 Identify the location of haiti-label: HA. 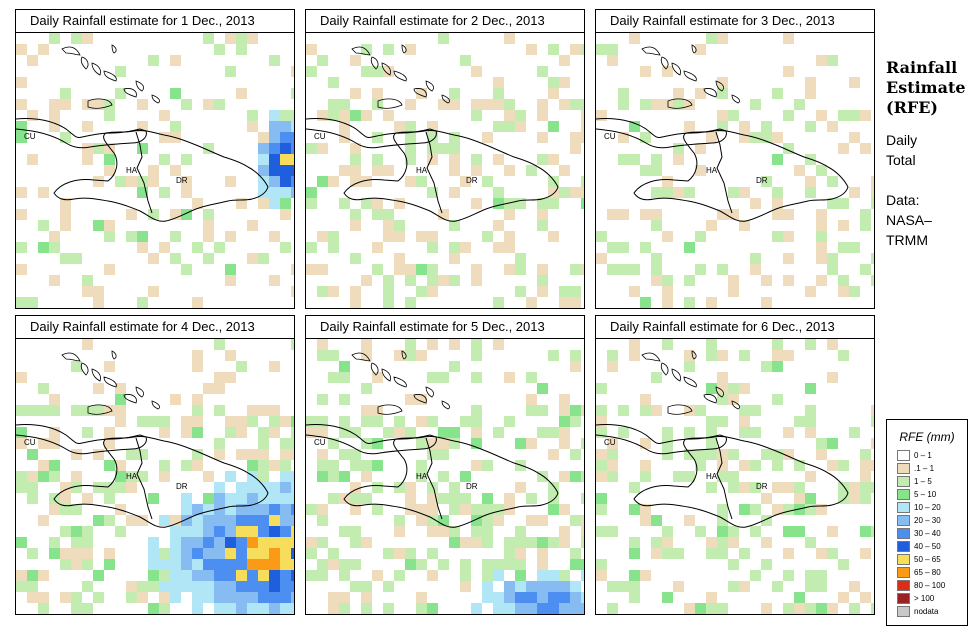
(132, 476).